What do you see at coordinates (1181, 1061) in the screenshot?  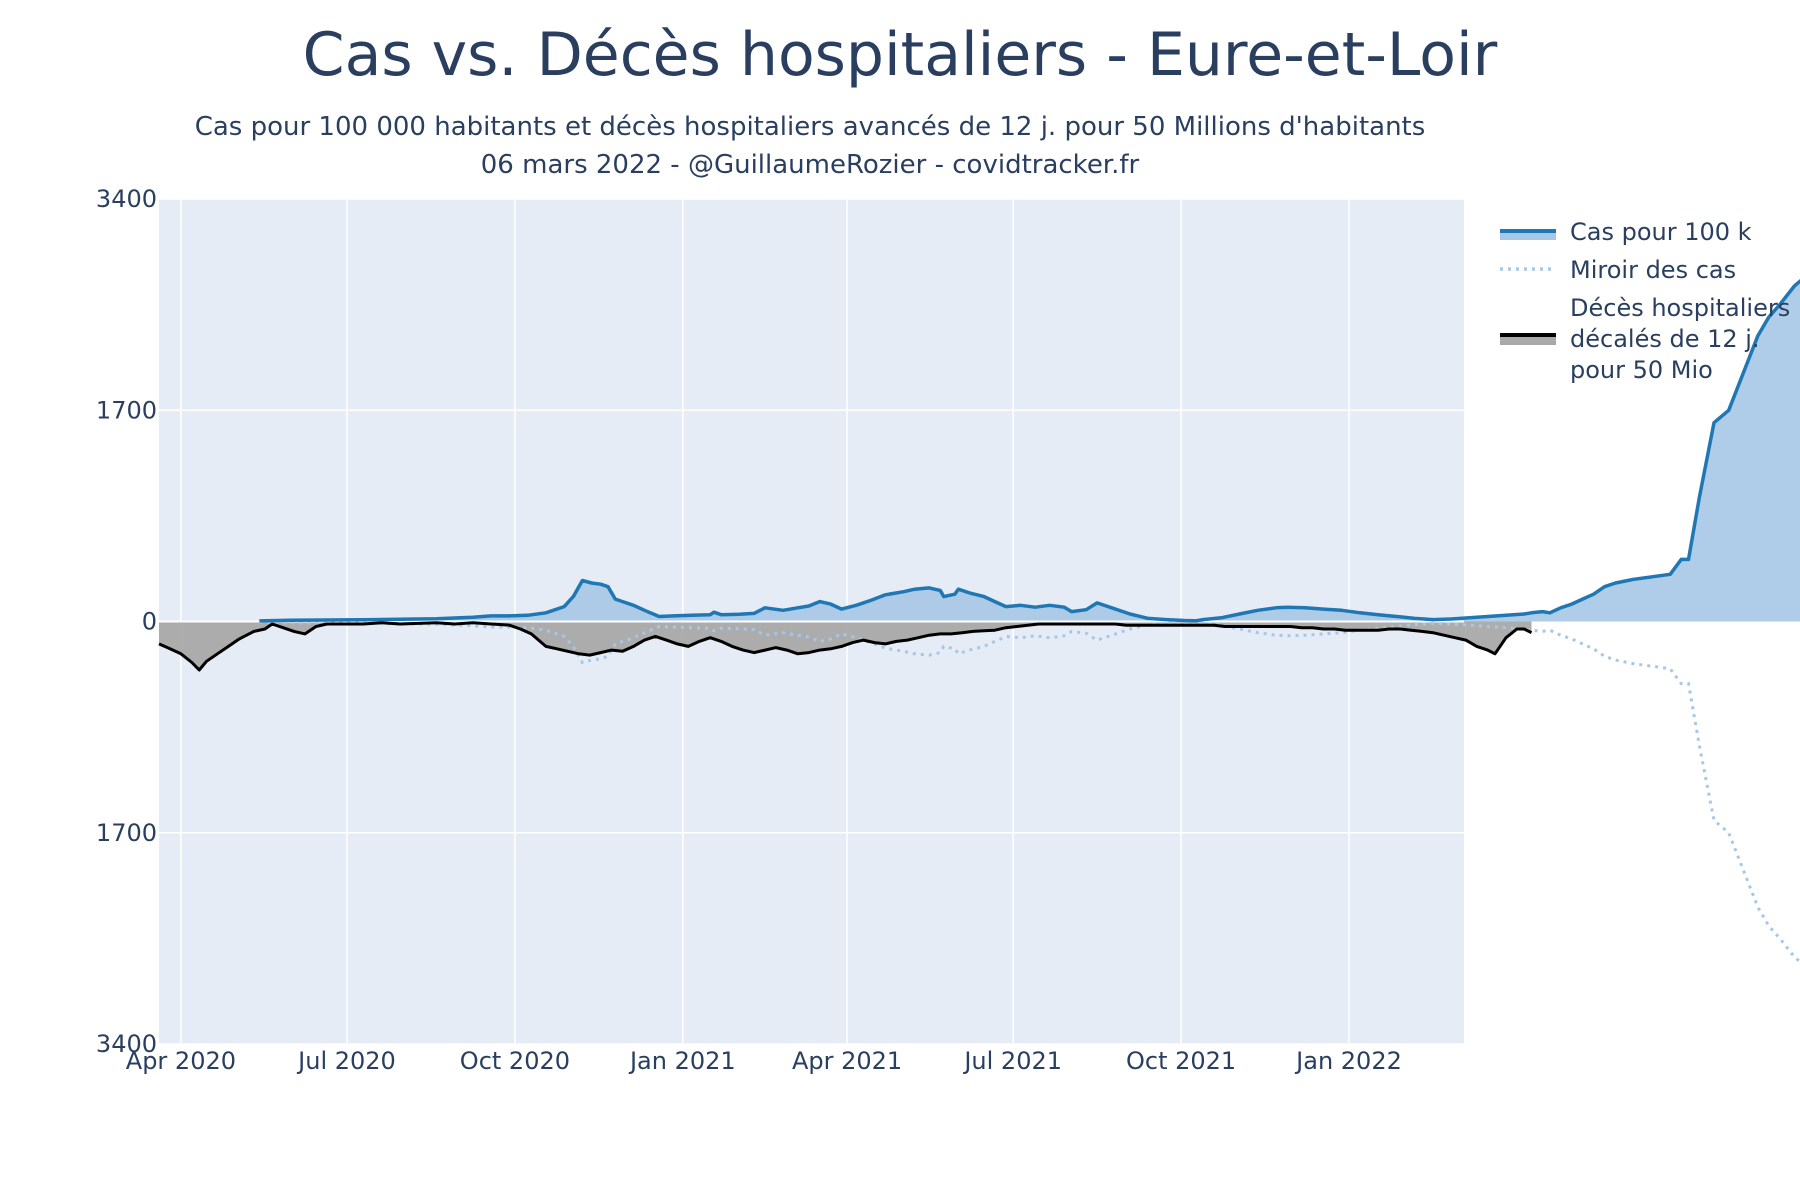 I see `x-tick-label: Oct 2021` at bounding box center [1181, 1061].